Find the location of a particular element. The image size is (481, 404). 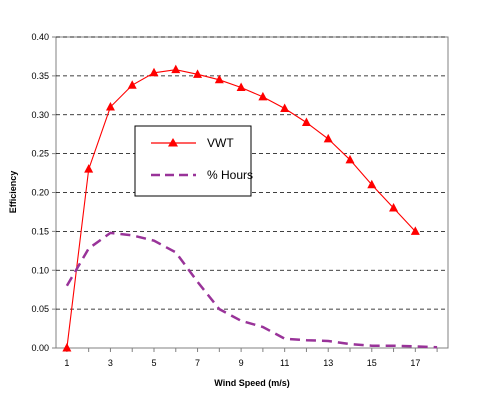

x-tick-label: 9 is located at coordinates (241, 363).